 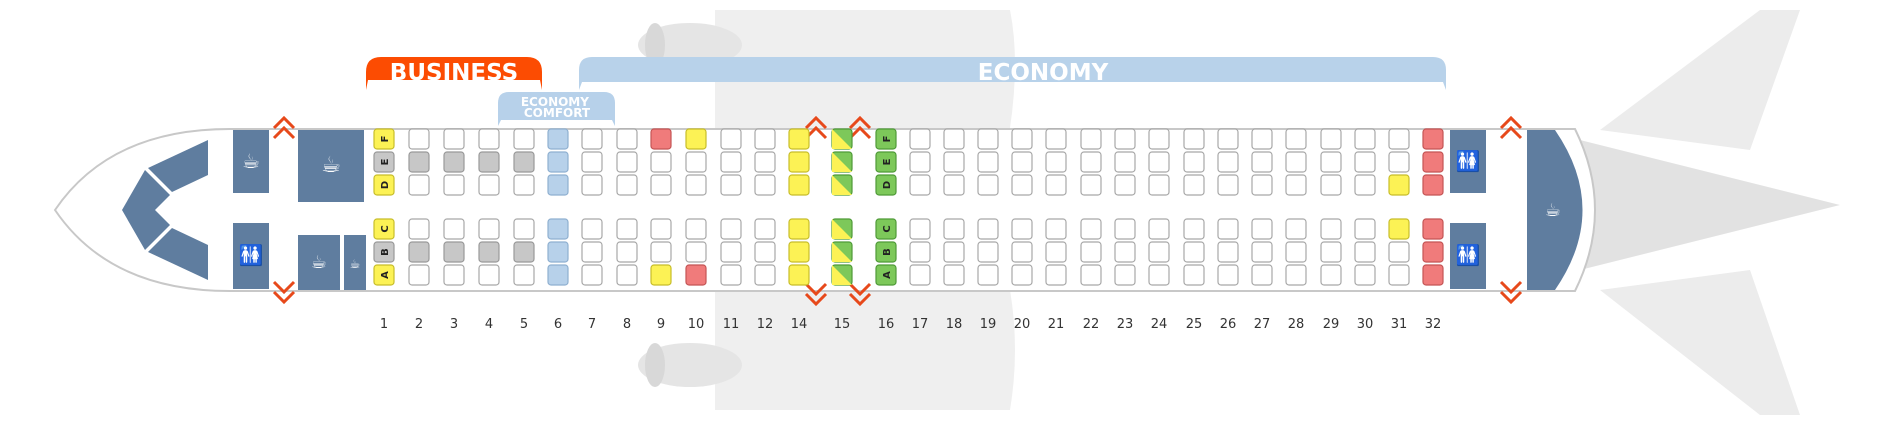 I want to click on seat-27E, so click(x=1262, y=162).